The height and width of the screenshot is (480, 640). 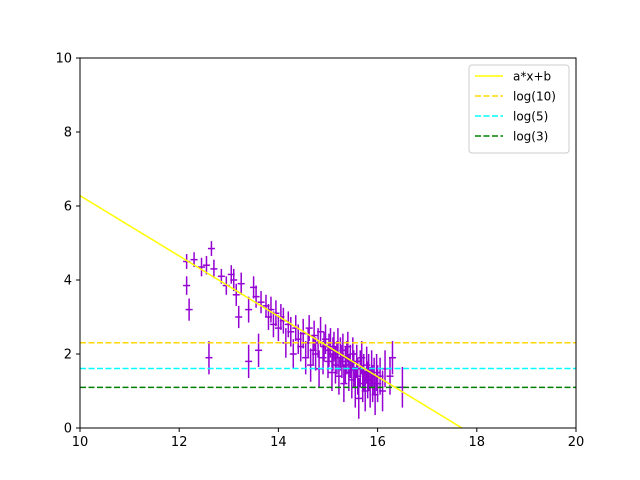 What do you see at coordinates (63, 59) in the screenshot?
I see `y-tick-label: 10` at bounding box center [63, 59].